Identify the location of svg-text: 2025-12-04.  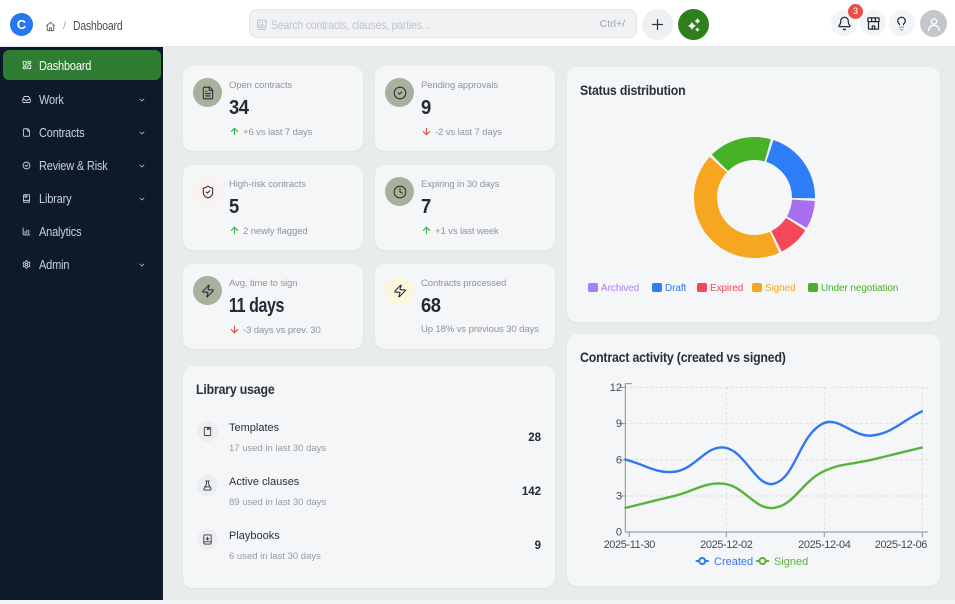
(824, 545).